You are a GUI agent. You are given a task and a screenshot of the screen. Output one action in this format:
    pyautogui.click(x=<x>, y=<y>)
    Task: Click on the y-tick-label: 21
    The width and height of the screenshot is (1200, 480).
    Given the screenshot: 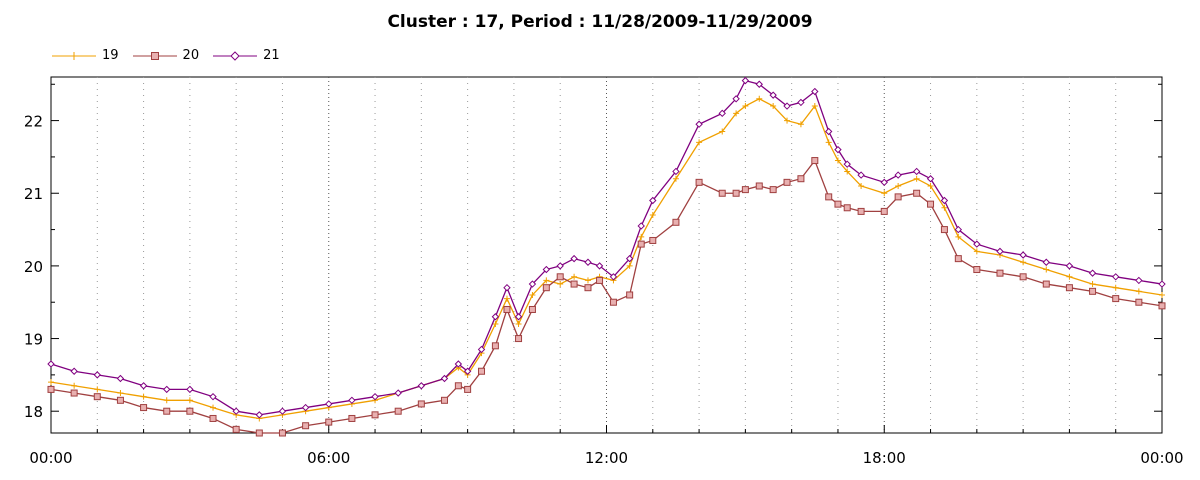 What is the action you would take?
    pyautogui.click(x=33, y=194)
    